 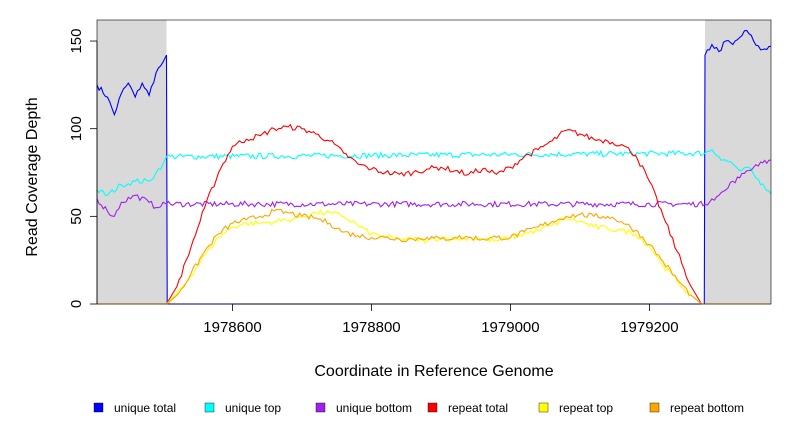 What do you see at coordinates (76, 304) in the screenshot?
I see `y-tick-label: 0` at bounding box center [76, 304].